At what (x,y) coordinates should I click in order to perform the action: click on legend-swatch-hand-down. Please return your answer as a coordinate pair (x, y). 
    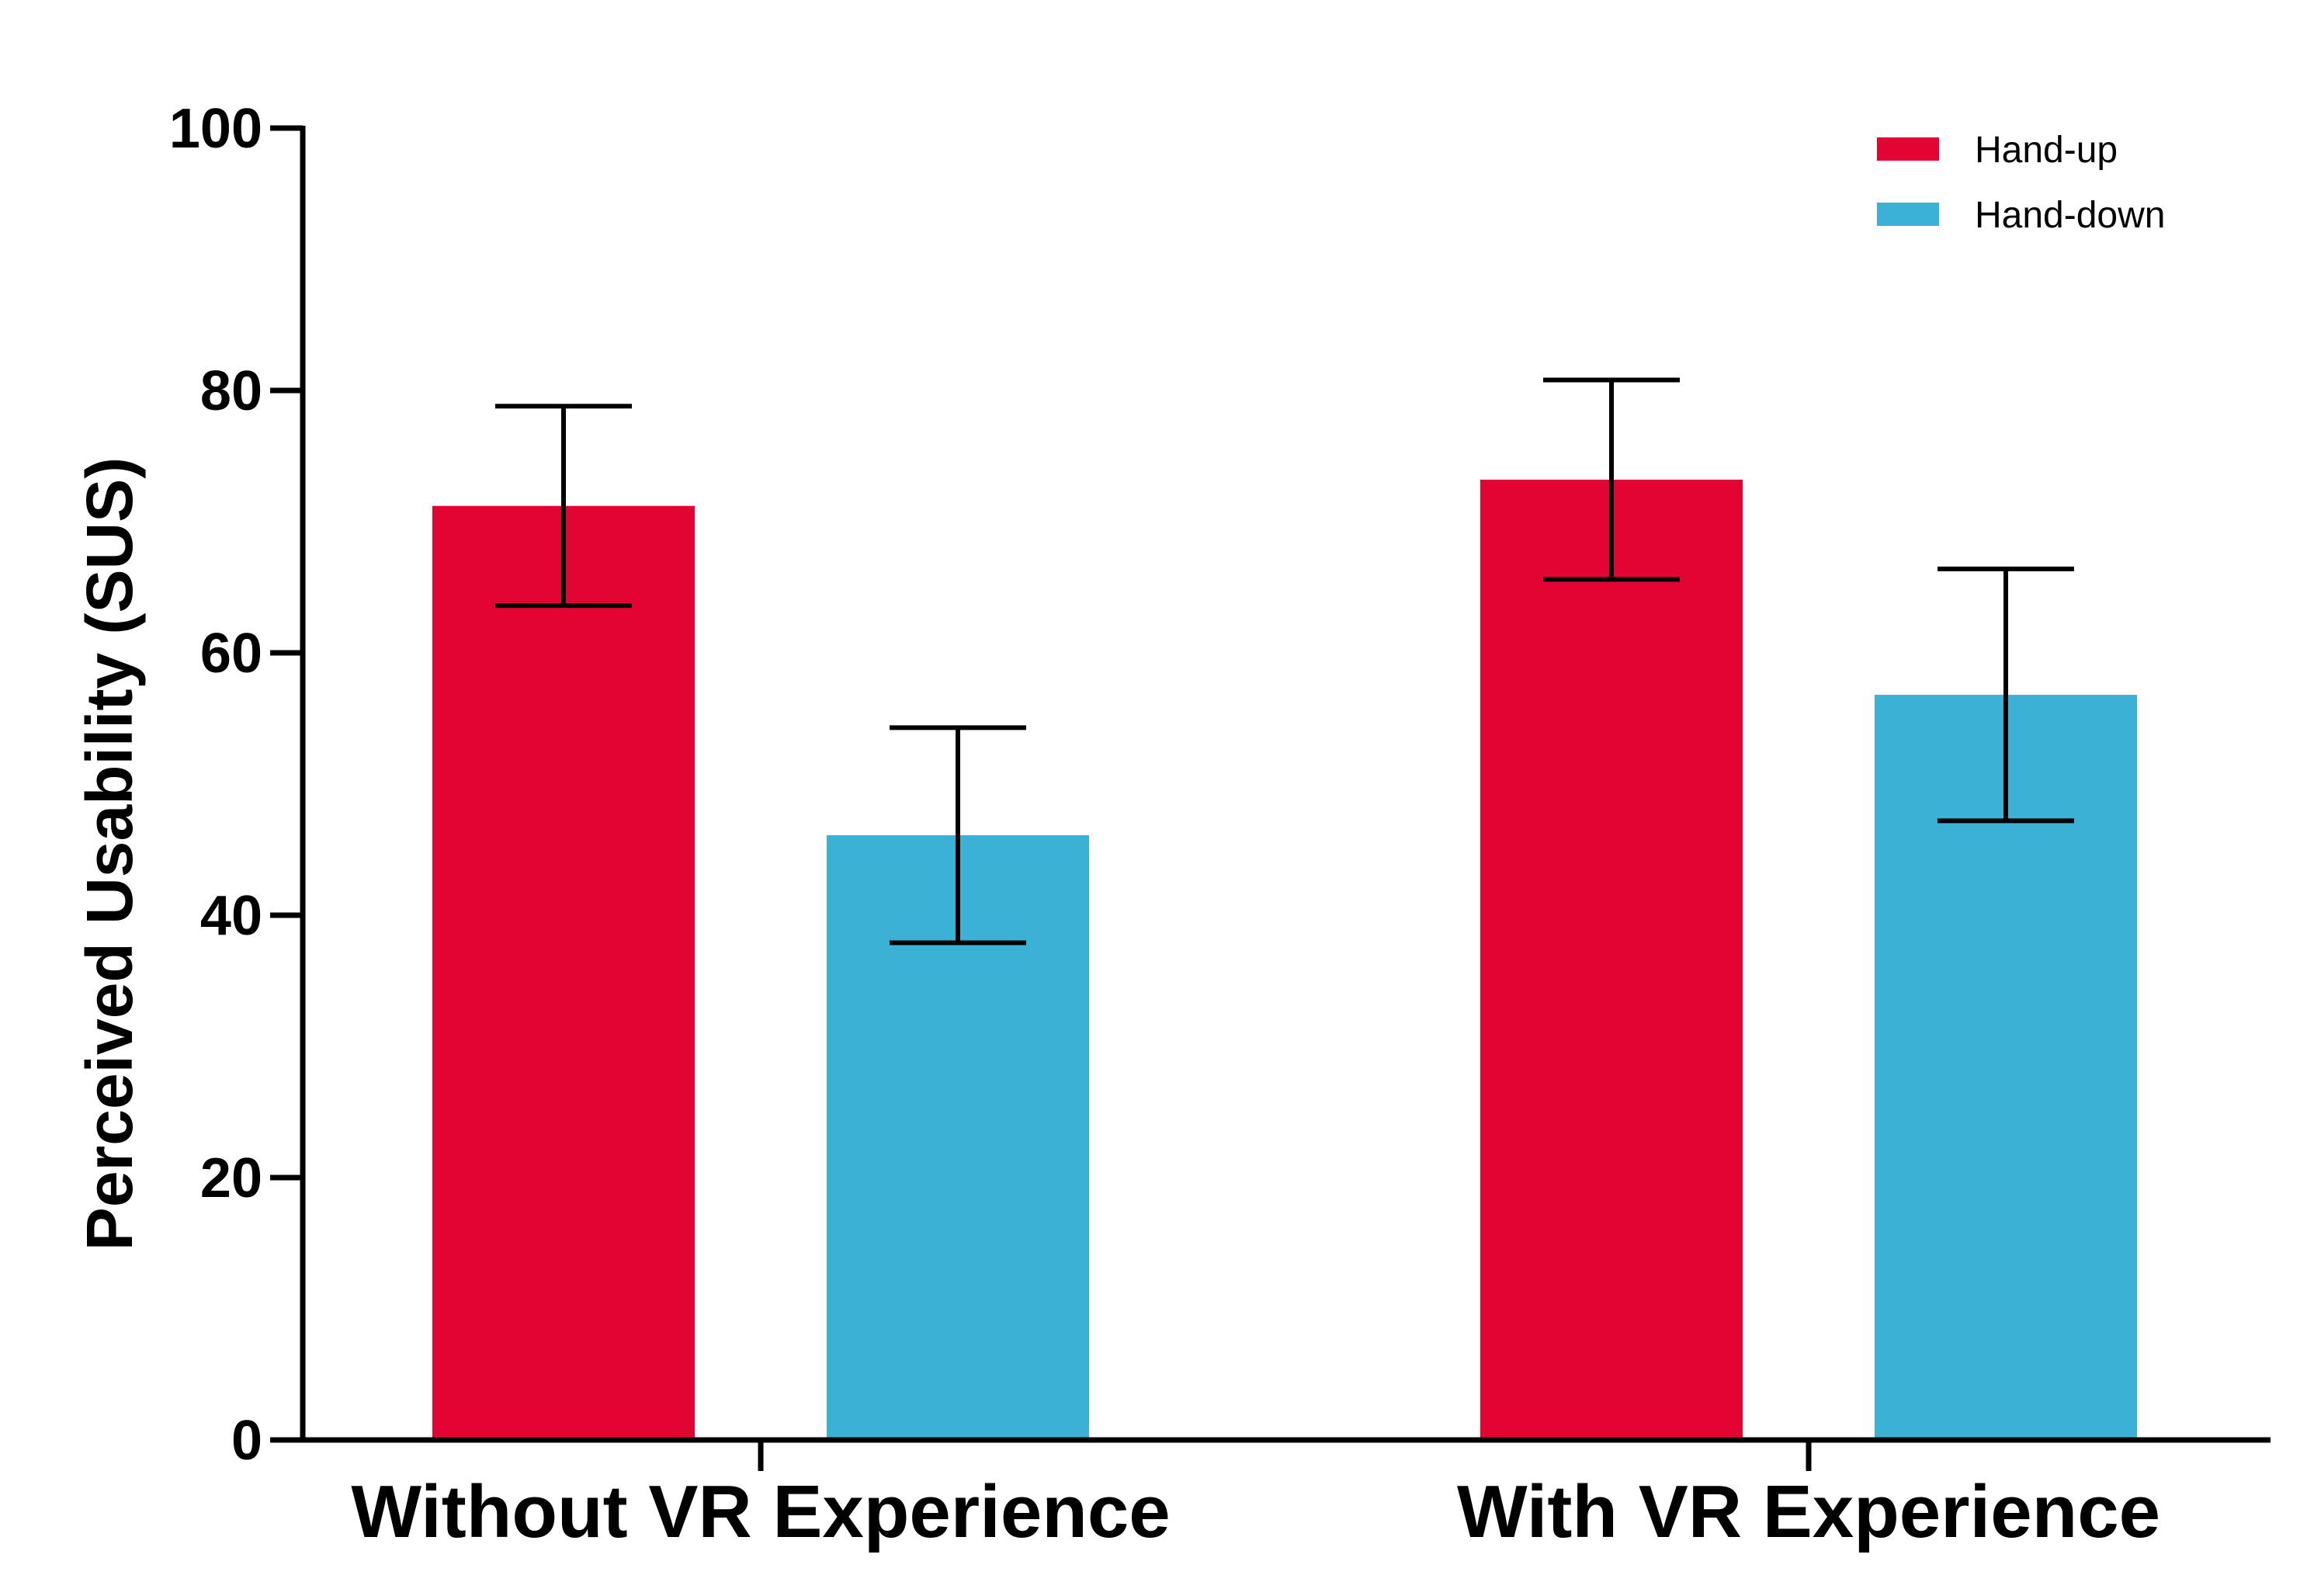
    Looking at the image, I should click on (1908, 215).